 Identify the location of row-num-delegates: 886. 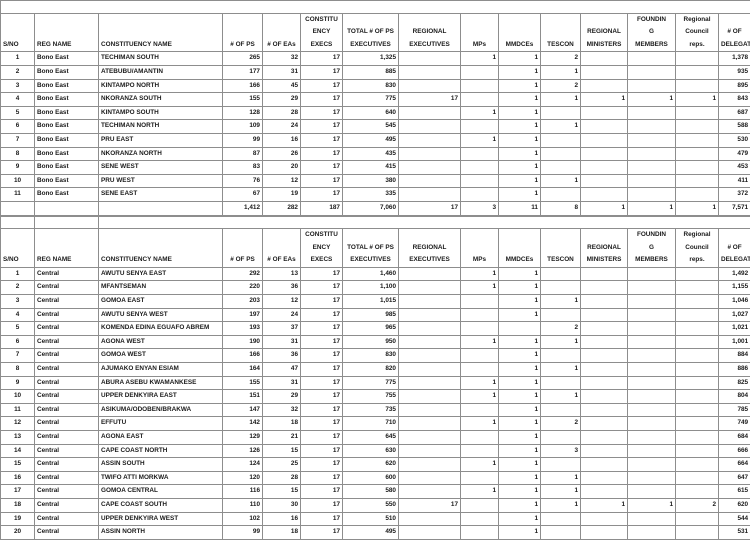
(733, 369).